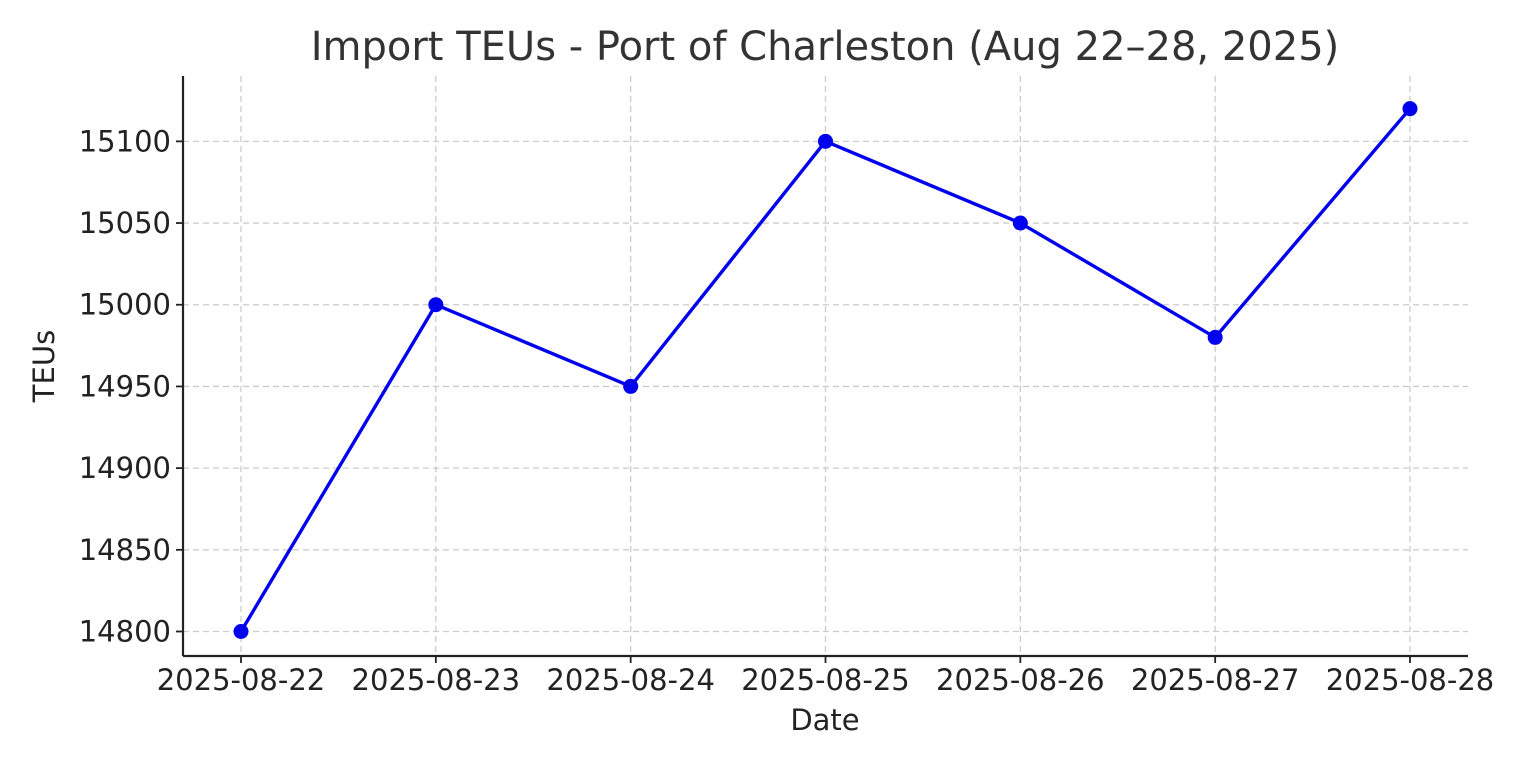  Describe the element at coordinates (125, 631) in the screenshot. I see `y-tick-label: 14800` at that location.